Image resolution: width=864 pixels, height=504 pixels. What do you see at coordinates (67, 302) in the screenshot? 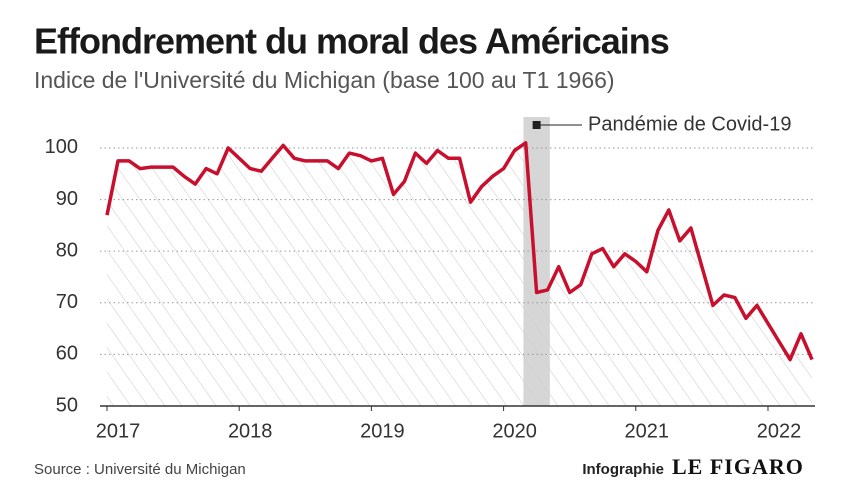
I see `y-tick-label: 70` at bounding box center [67, 302].